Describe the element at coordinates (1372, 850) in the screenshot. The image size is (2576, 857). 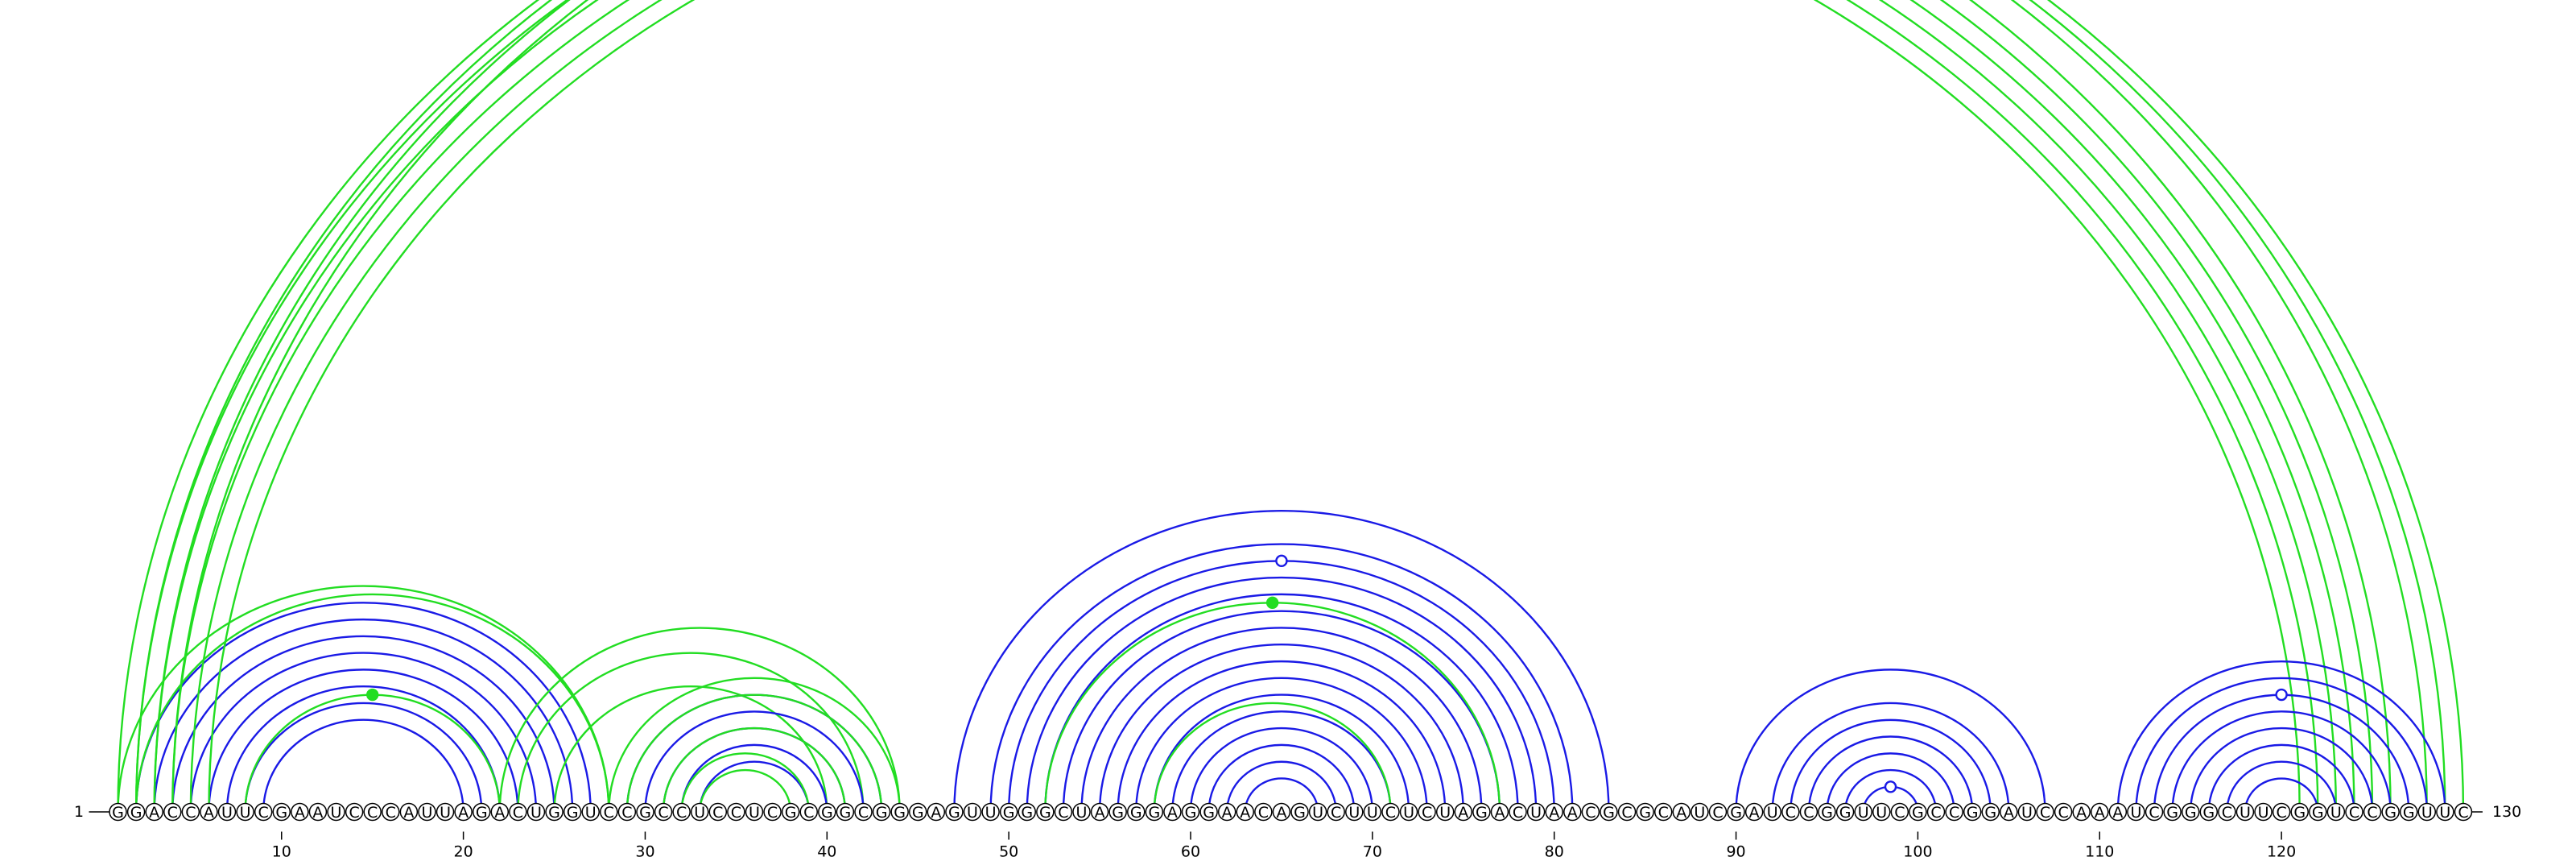
I see `tick-label: 70` at that location.